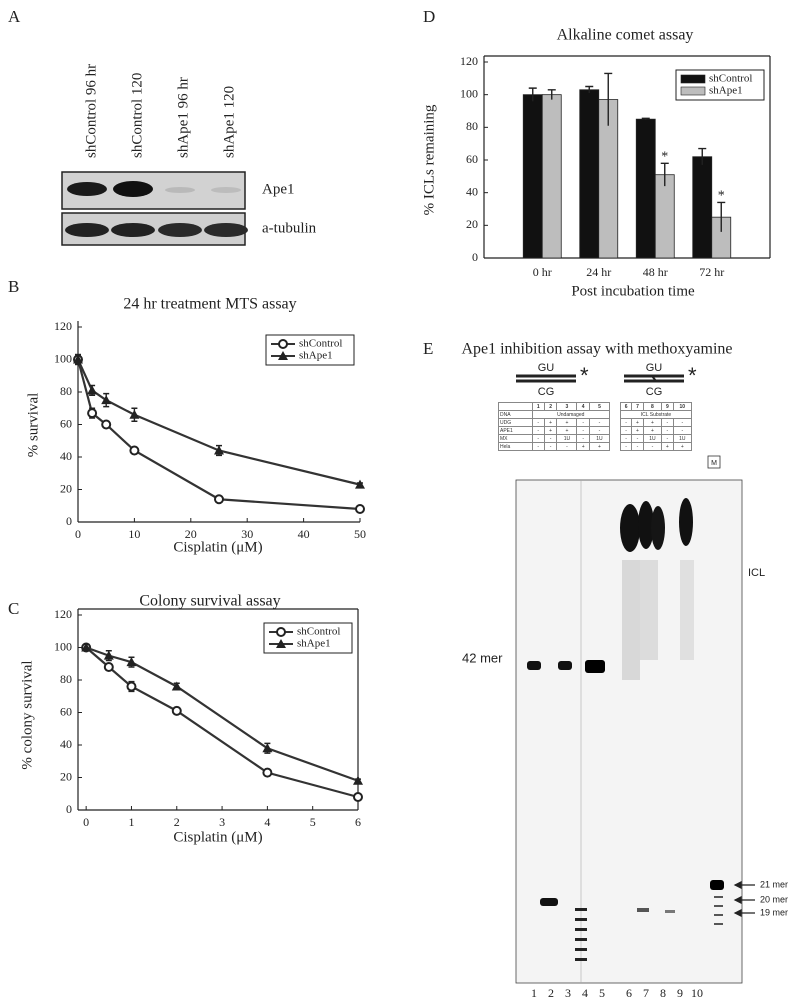 This screenshot has width=800, height=1004. I want to click on diagram-star: *, so click(692, 375).